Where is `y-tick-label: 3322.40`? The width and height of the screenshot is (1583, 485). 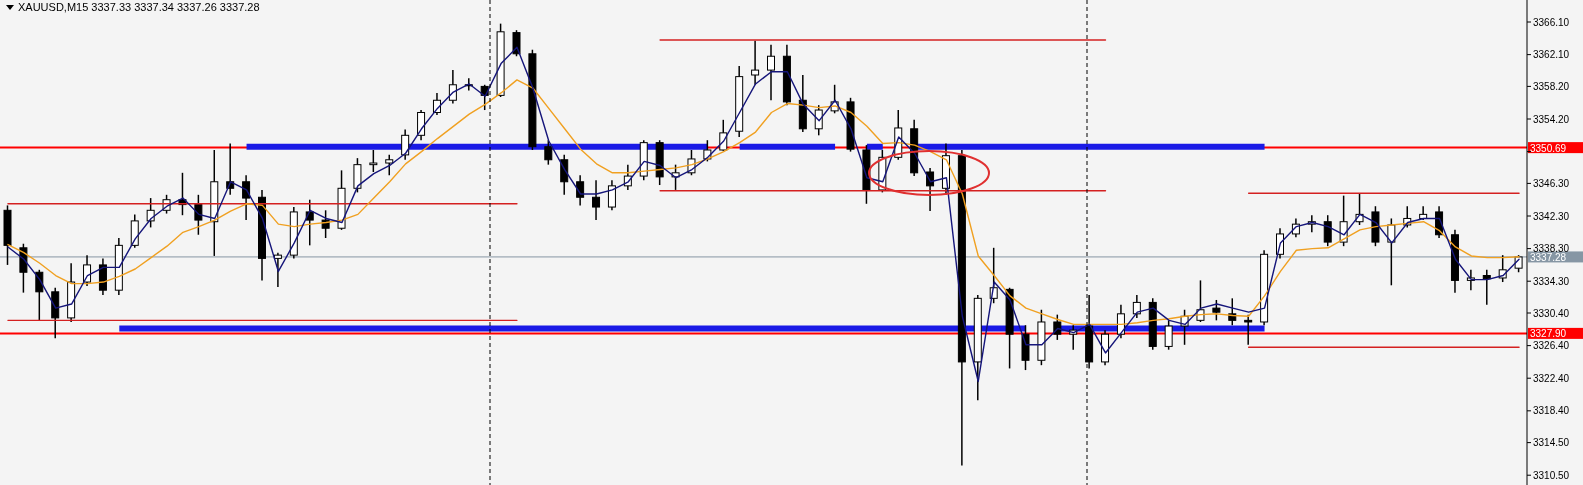 y-tick-label: 3322.40 is located at coordinates (1551, 378).